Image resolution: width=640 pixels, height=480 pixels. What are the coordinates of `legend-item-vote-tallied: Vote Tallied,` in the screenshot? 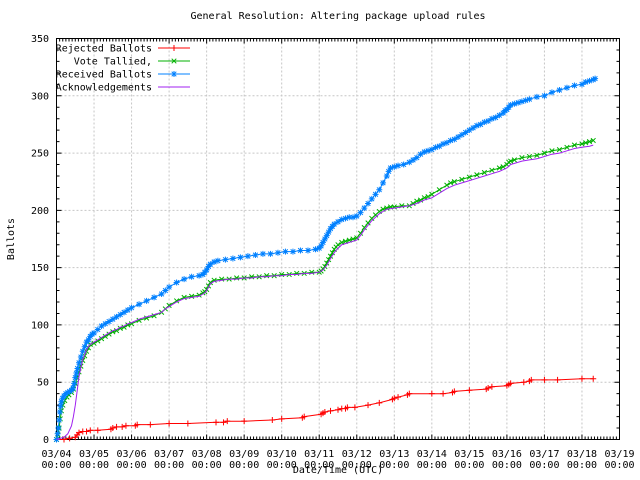 It's located at (132, 62).